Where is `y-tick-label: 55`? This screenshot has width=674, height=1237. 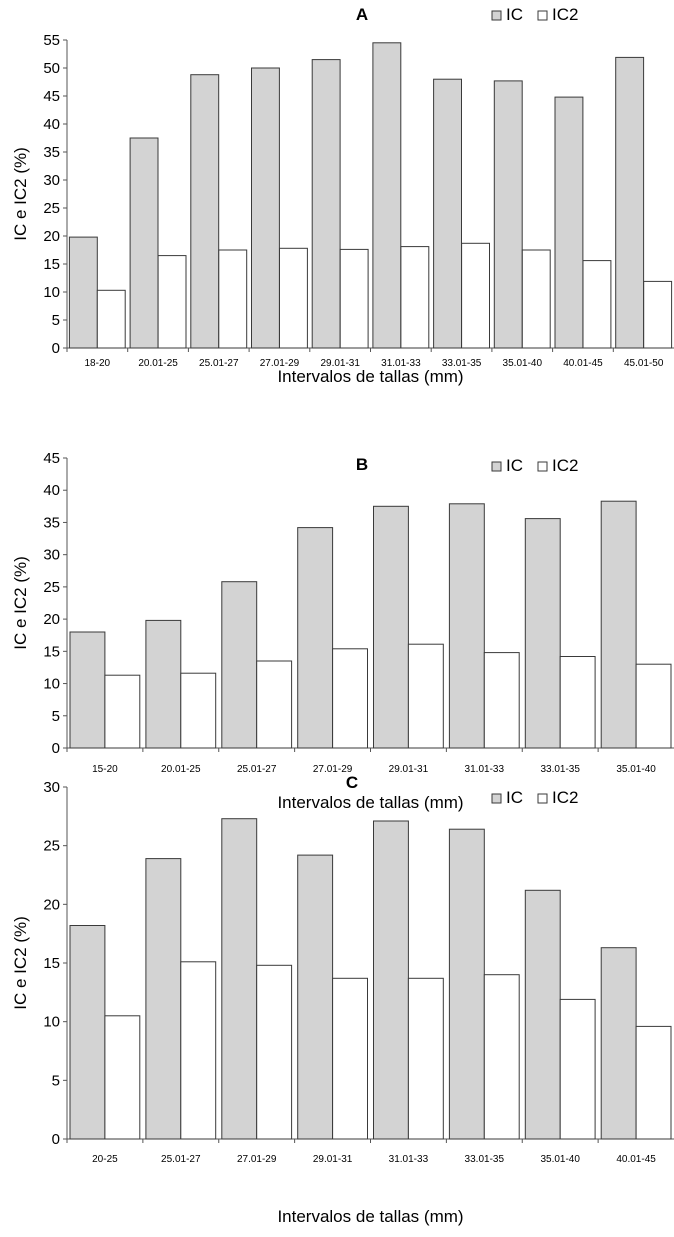
y-tick-label: 55 is located at coordinates (51, 40).